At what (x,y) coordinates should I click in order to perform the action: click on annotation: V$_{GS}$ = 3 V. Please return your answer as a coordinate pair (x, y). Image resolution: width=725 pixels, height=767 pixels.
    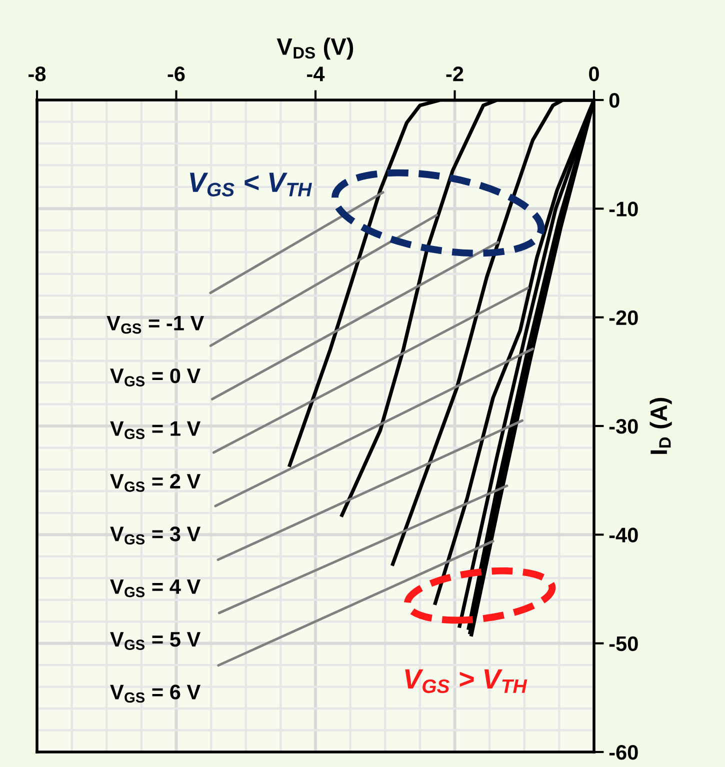
    Looking at the image, I should click on (155, 535).